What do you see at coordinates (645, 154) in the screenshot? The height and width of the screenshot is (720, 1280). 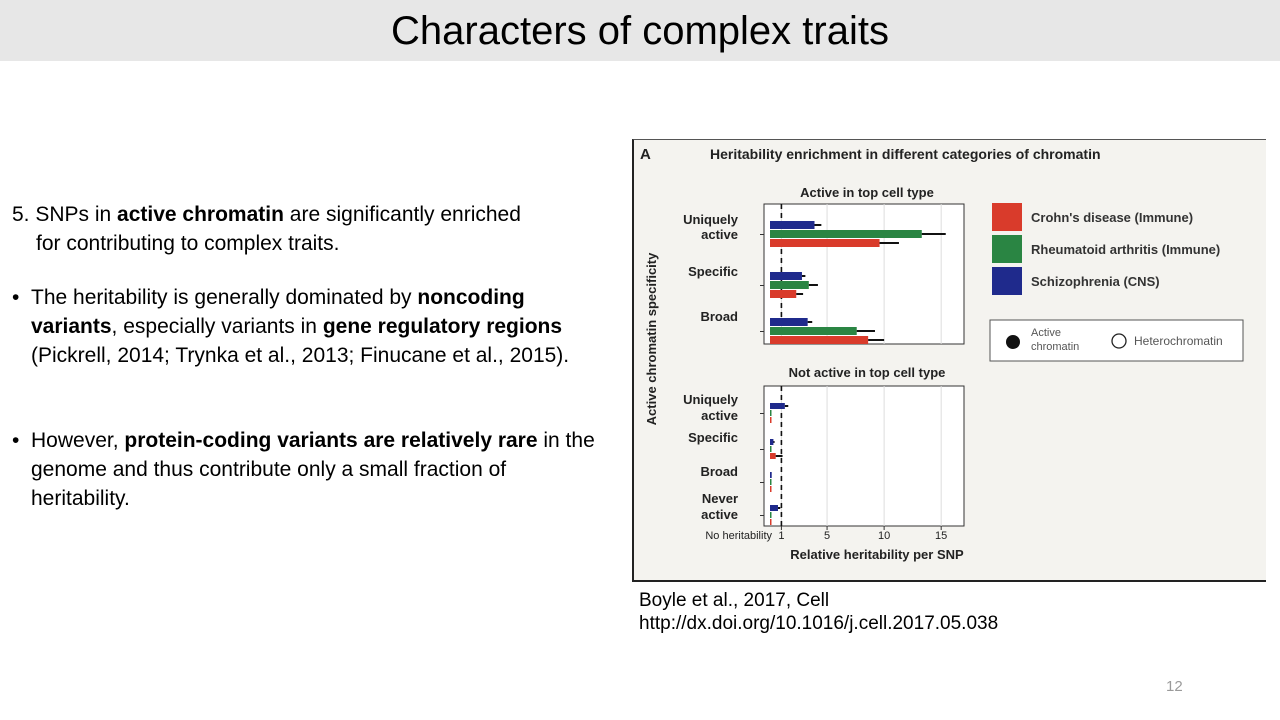 I see `panel-letter: A` at bounding box center [645, 154].